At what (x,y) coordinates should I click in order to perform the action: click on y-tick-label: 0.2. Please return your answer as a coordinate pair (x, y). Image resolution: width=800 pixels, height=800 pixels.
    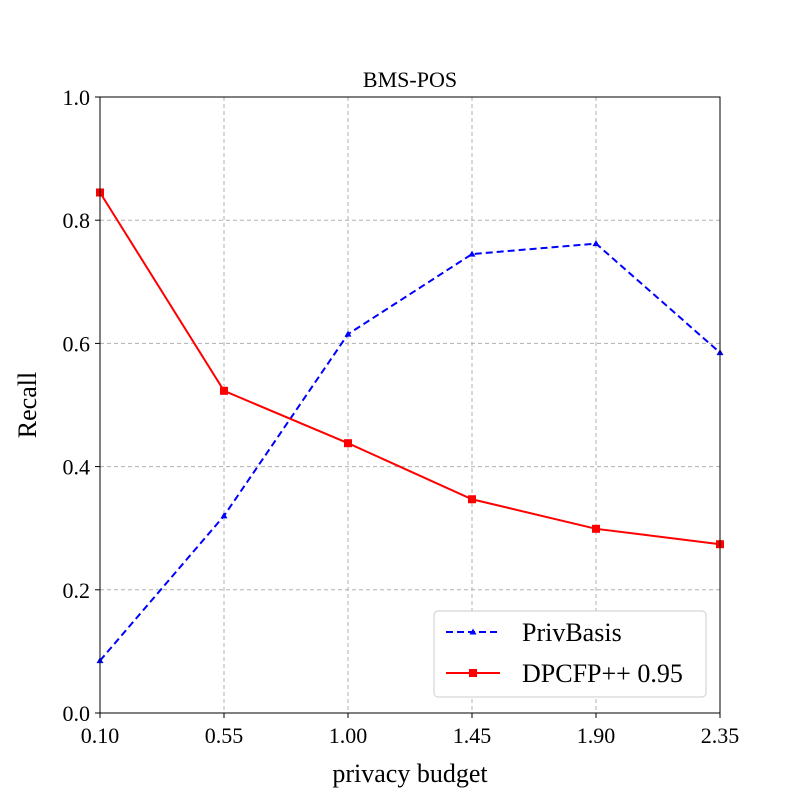
    Looking at the image, I should click on (77, 590).